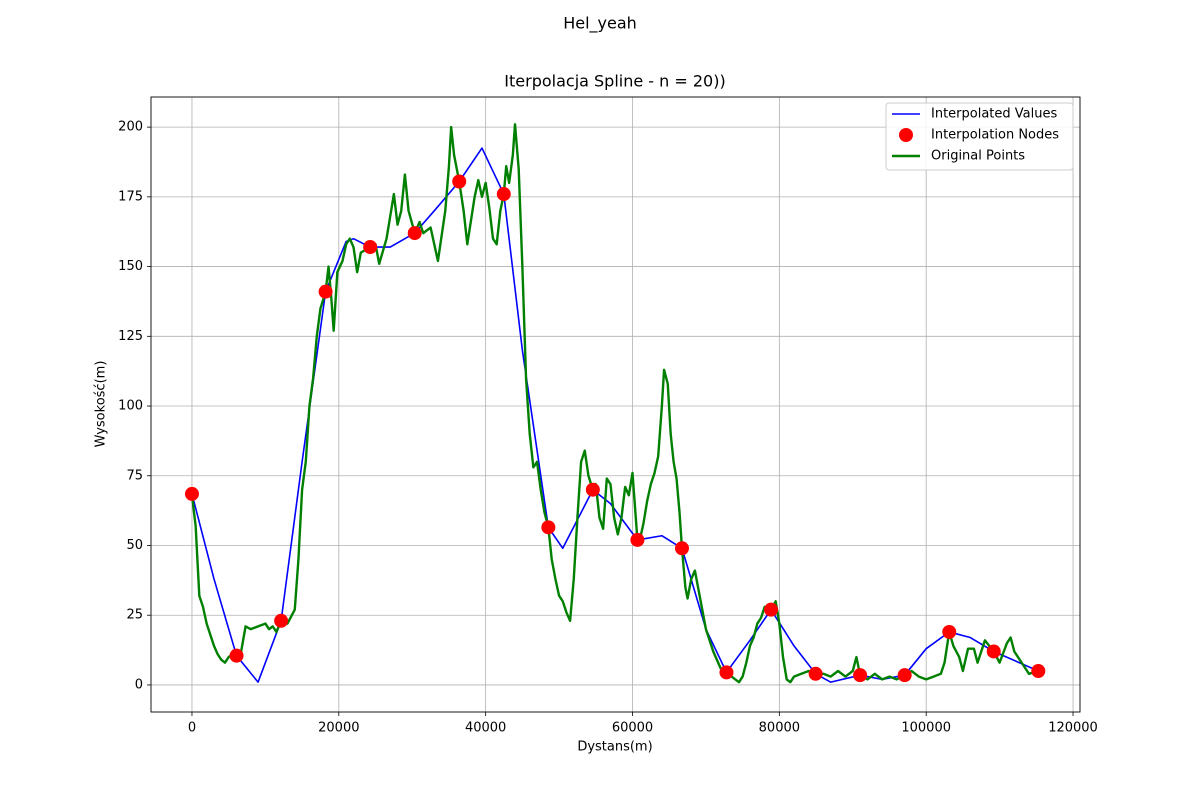 This screenshot has height=800, width=1200. I want to click on x-axis-label: Dystans(m), so click(614, 747).